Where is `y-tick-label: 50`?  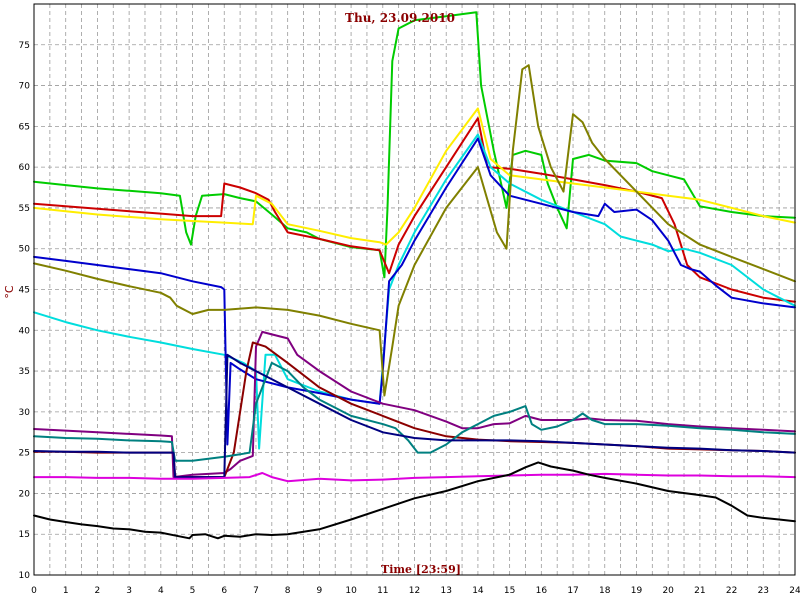
y-tick-label: 50 is located at coordinates (25, 250).